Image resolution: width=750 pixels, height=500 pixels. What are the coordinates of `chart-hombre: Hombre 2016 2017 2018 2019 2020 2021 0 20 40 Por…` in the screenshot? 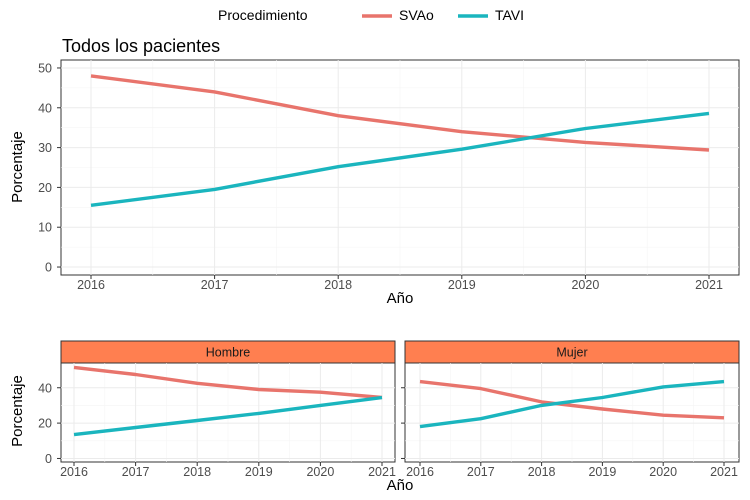 It's located at (202, 409).